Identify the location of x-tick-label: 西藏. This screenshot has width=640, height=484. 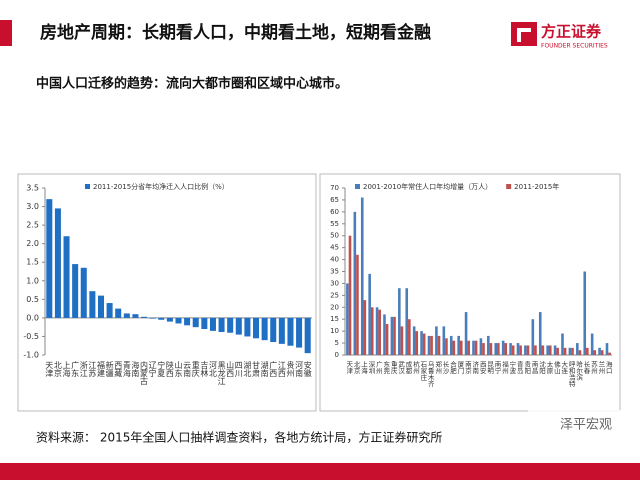
(118, 369).